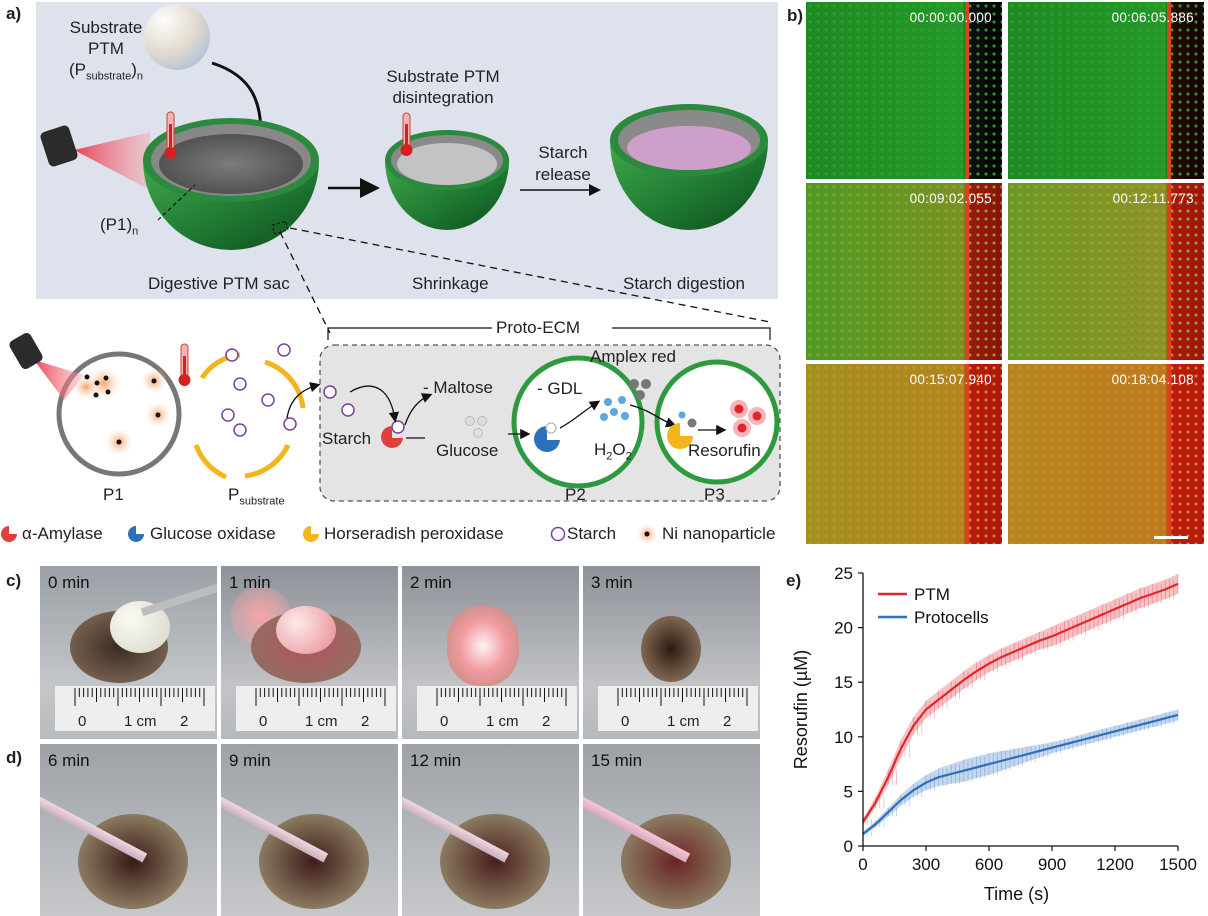 The width and height of the screenshot is (1208, 916). Describe the element at coordinates (490, 652) in the screenshot. I see `photo-2-min: 2 min 0 1 cm 2` at that location.